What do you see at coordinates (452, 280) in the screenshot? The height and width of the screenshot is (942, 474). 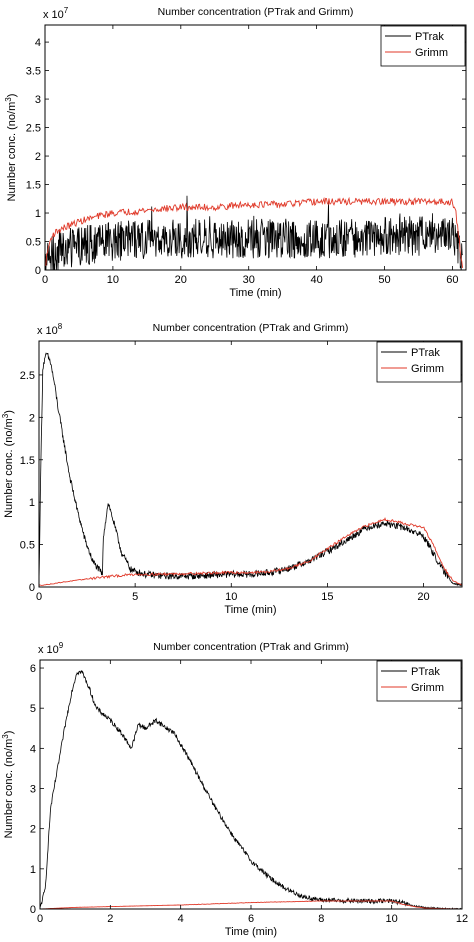 I see `x-tick-label: 60` at bounding box center [452, 280].